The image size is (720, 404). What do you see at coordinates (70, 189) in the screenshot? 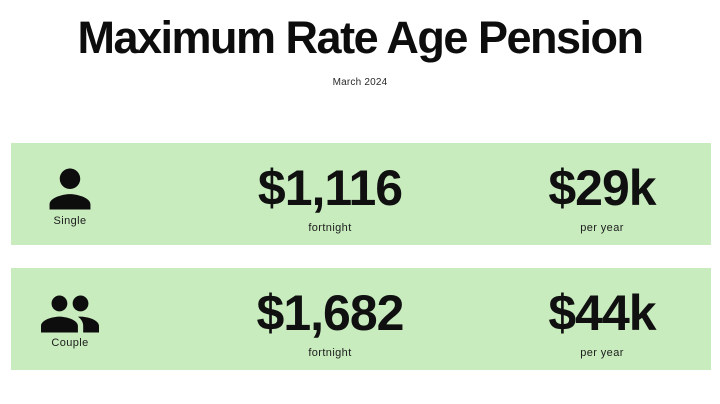
I see `person-icon` at bounding box center [70, 189].